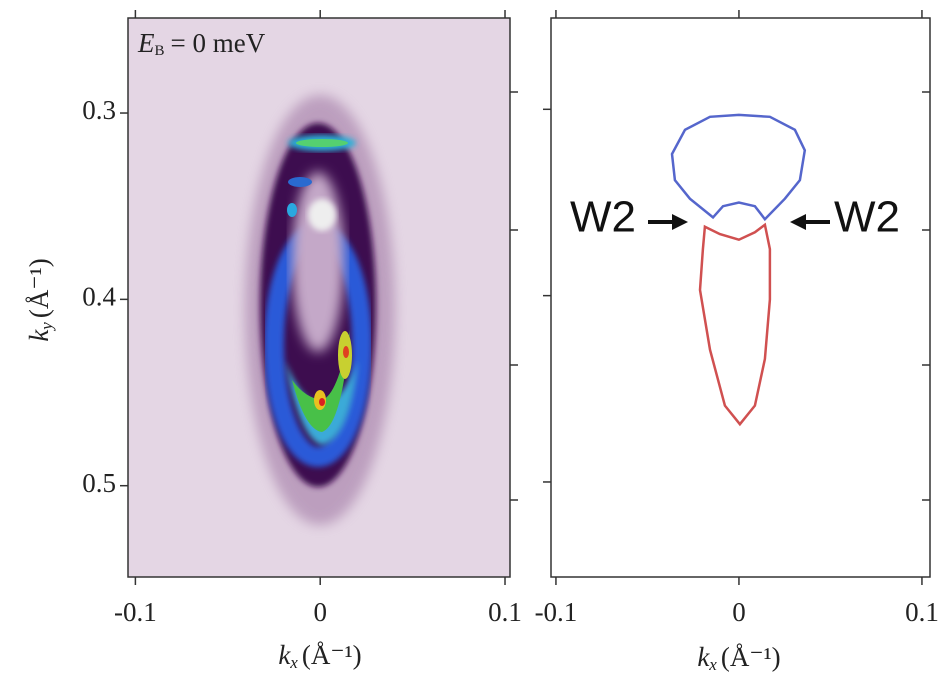 Image resolution: width=952 pixels, height=681 pixels. I want to click on energy-annotation: EB = 0 meV, so click(201, 43).